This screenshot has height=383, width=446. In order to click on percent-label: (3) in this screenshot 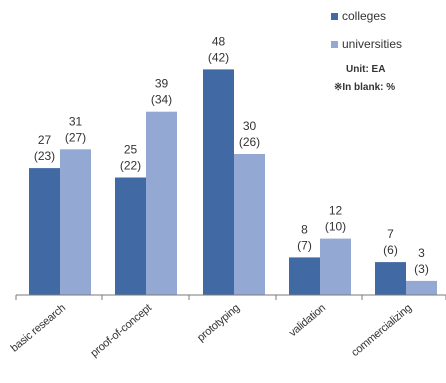, I will do `click(421, 269)`.